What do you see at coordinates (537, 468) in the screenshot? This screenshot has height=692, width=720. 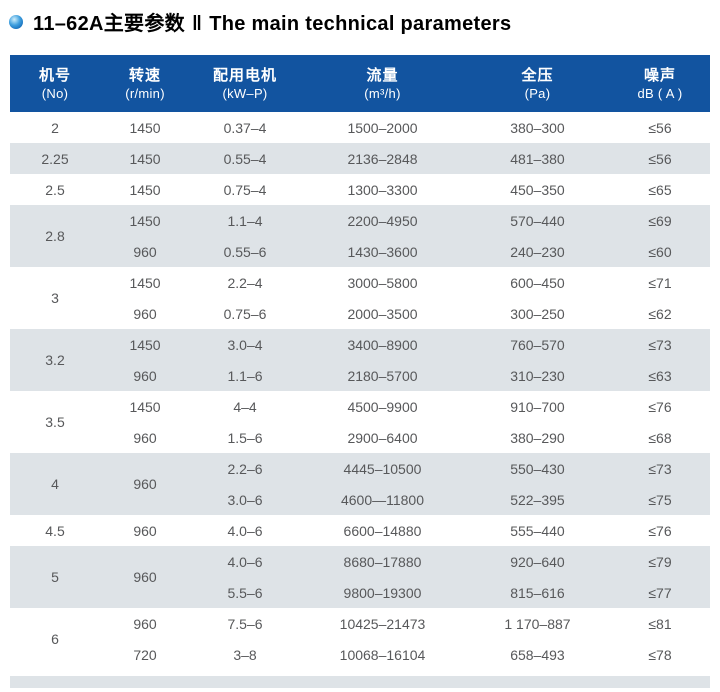 I see `cell-pressure: 550–430` at bounding box center [537, 468].